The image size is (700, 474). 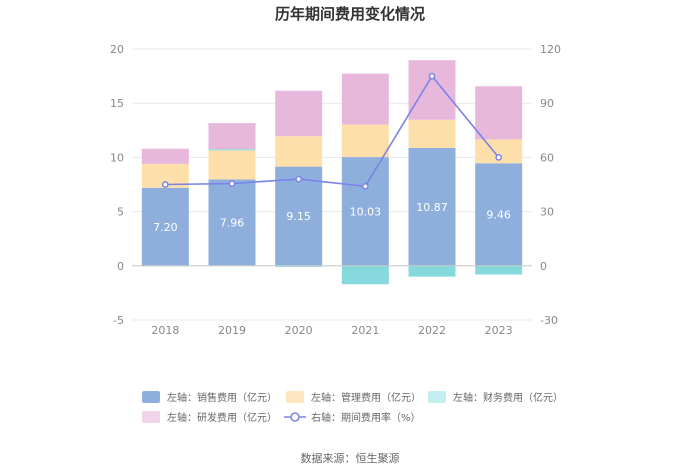 I want to click on bar-value-label: 7.96, so click(x=232, y=223).